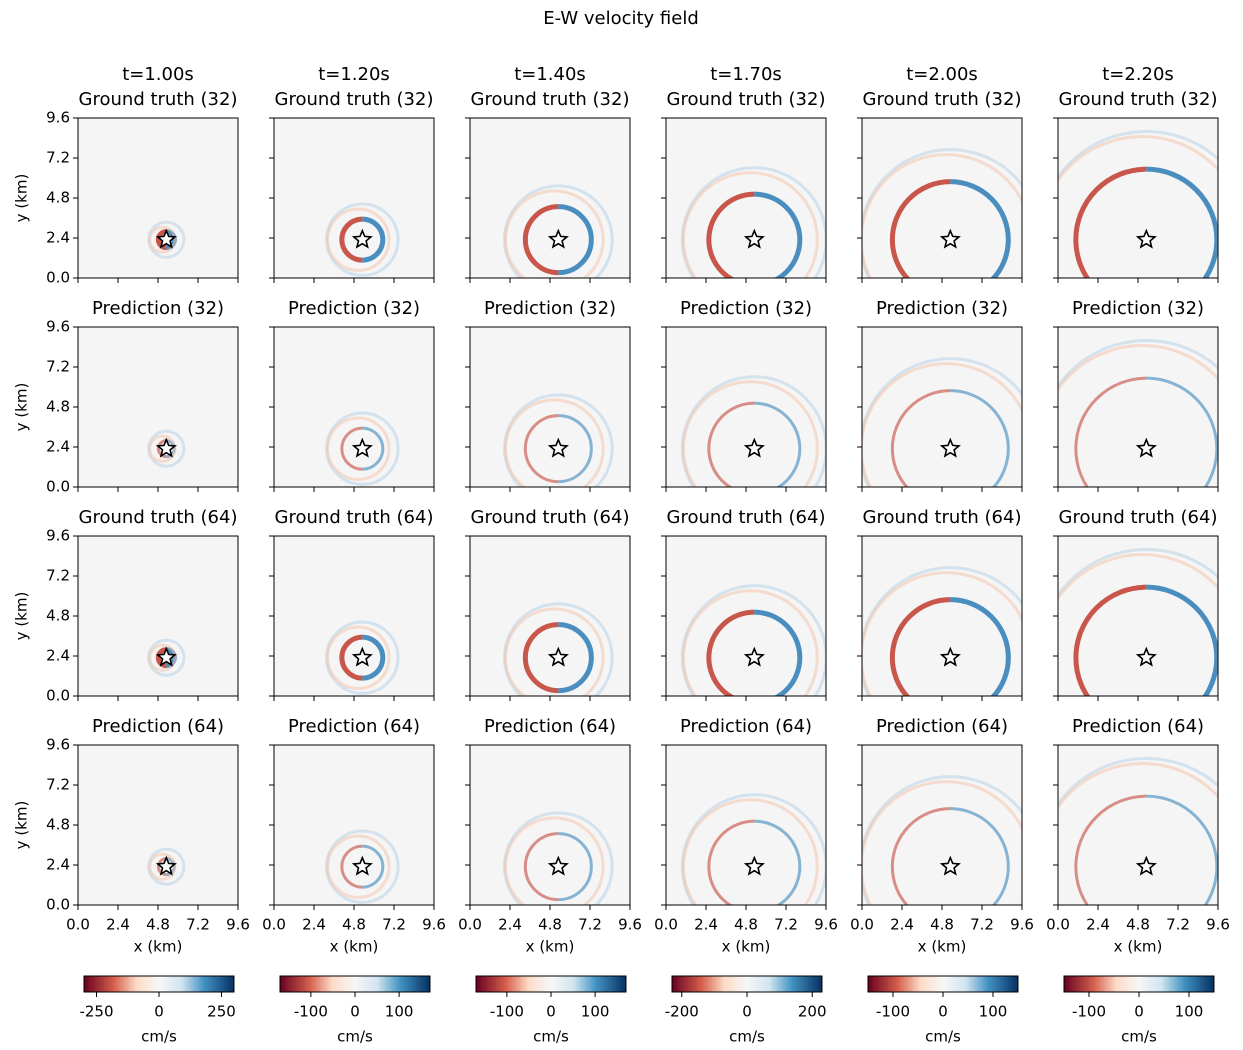 The height and width of the screenshot is (1050, 1243). Describe the element at coordinates (58, 785) in the screenshot. I see `y-tick-label: 7.2` at that location.